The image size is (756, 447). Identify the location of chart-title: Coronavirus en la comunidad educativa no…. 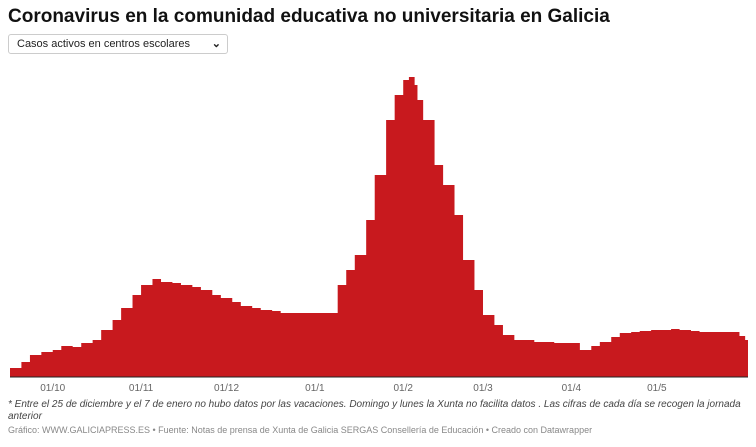
(309, 16).